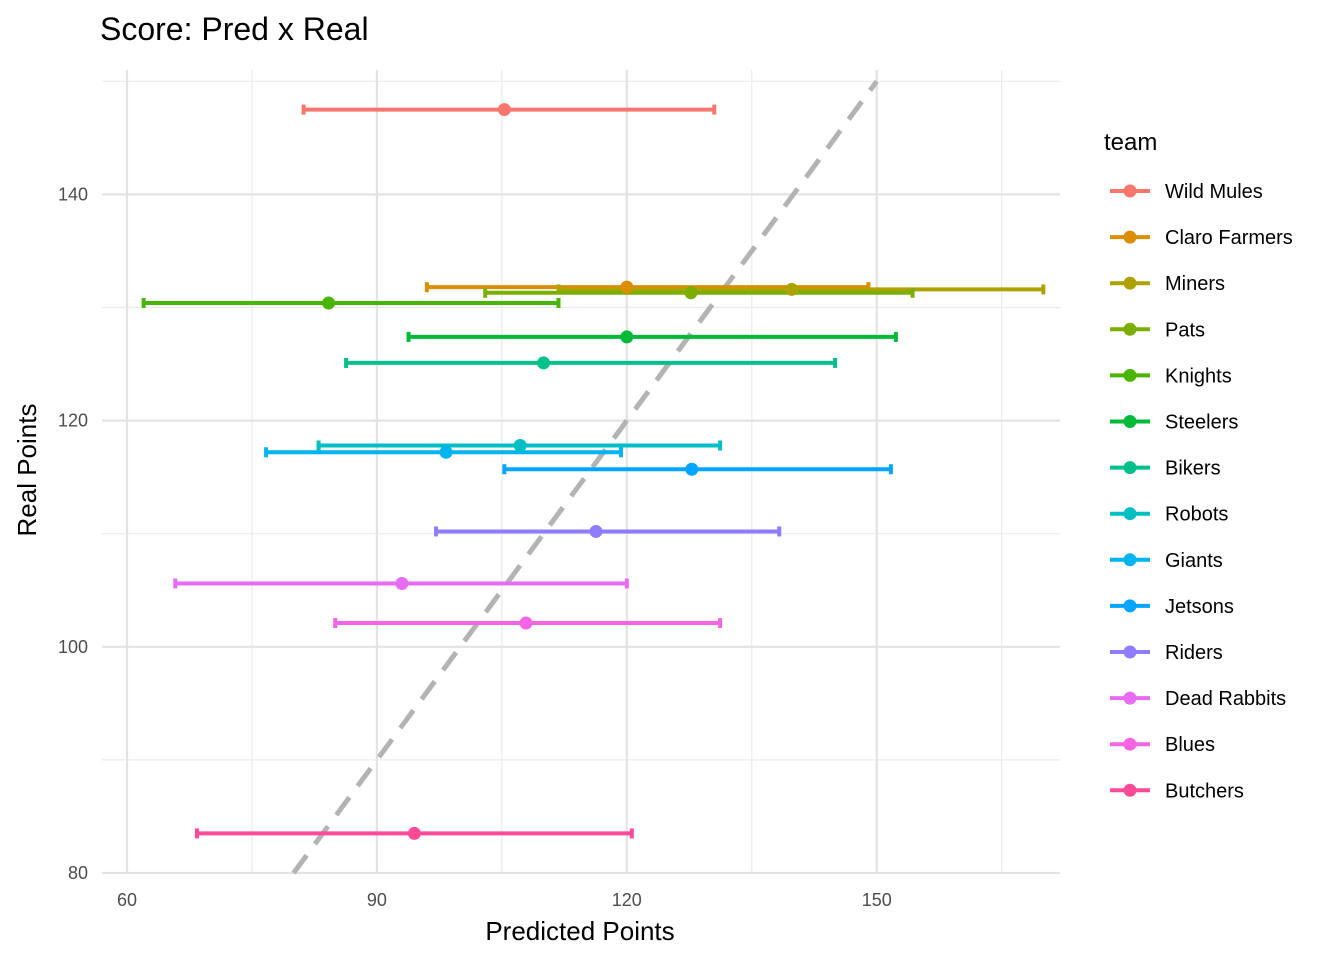  Describe the element at coordinates (1196, 515) in the screenshot. I see `legend-label: Robots` at that location.